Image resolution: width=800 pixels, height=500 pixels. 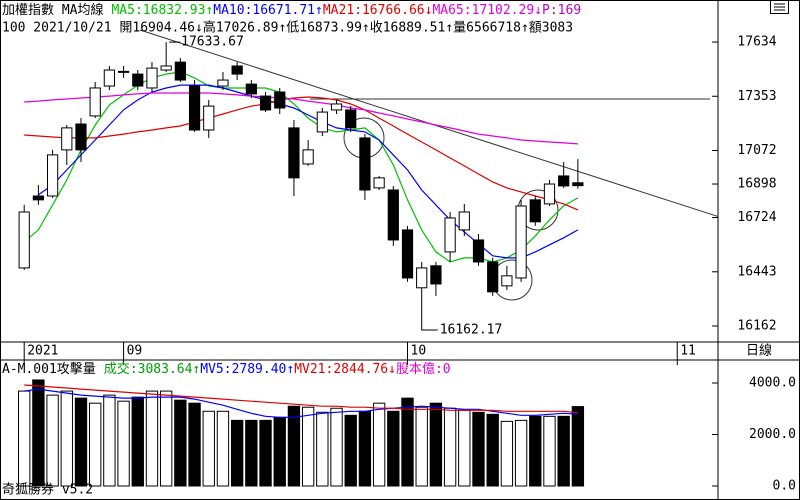 What do you see at coordinates (212, 42) in the screenshot?
I see `high-annotation: 17633.67` at bounding box center [212, 42].